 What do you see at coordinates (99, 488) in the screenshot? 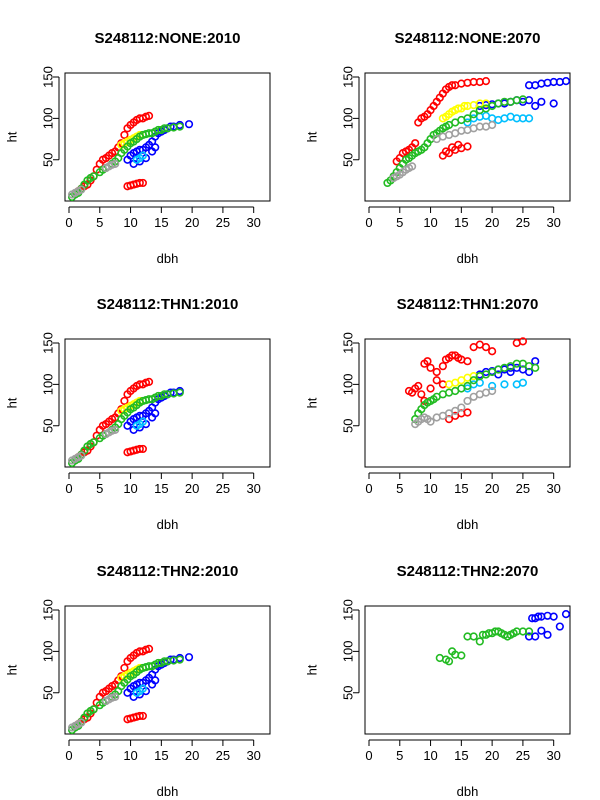
I see `x-tick-label: 5` at bounding box center [99, 488].